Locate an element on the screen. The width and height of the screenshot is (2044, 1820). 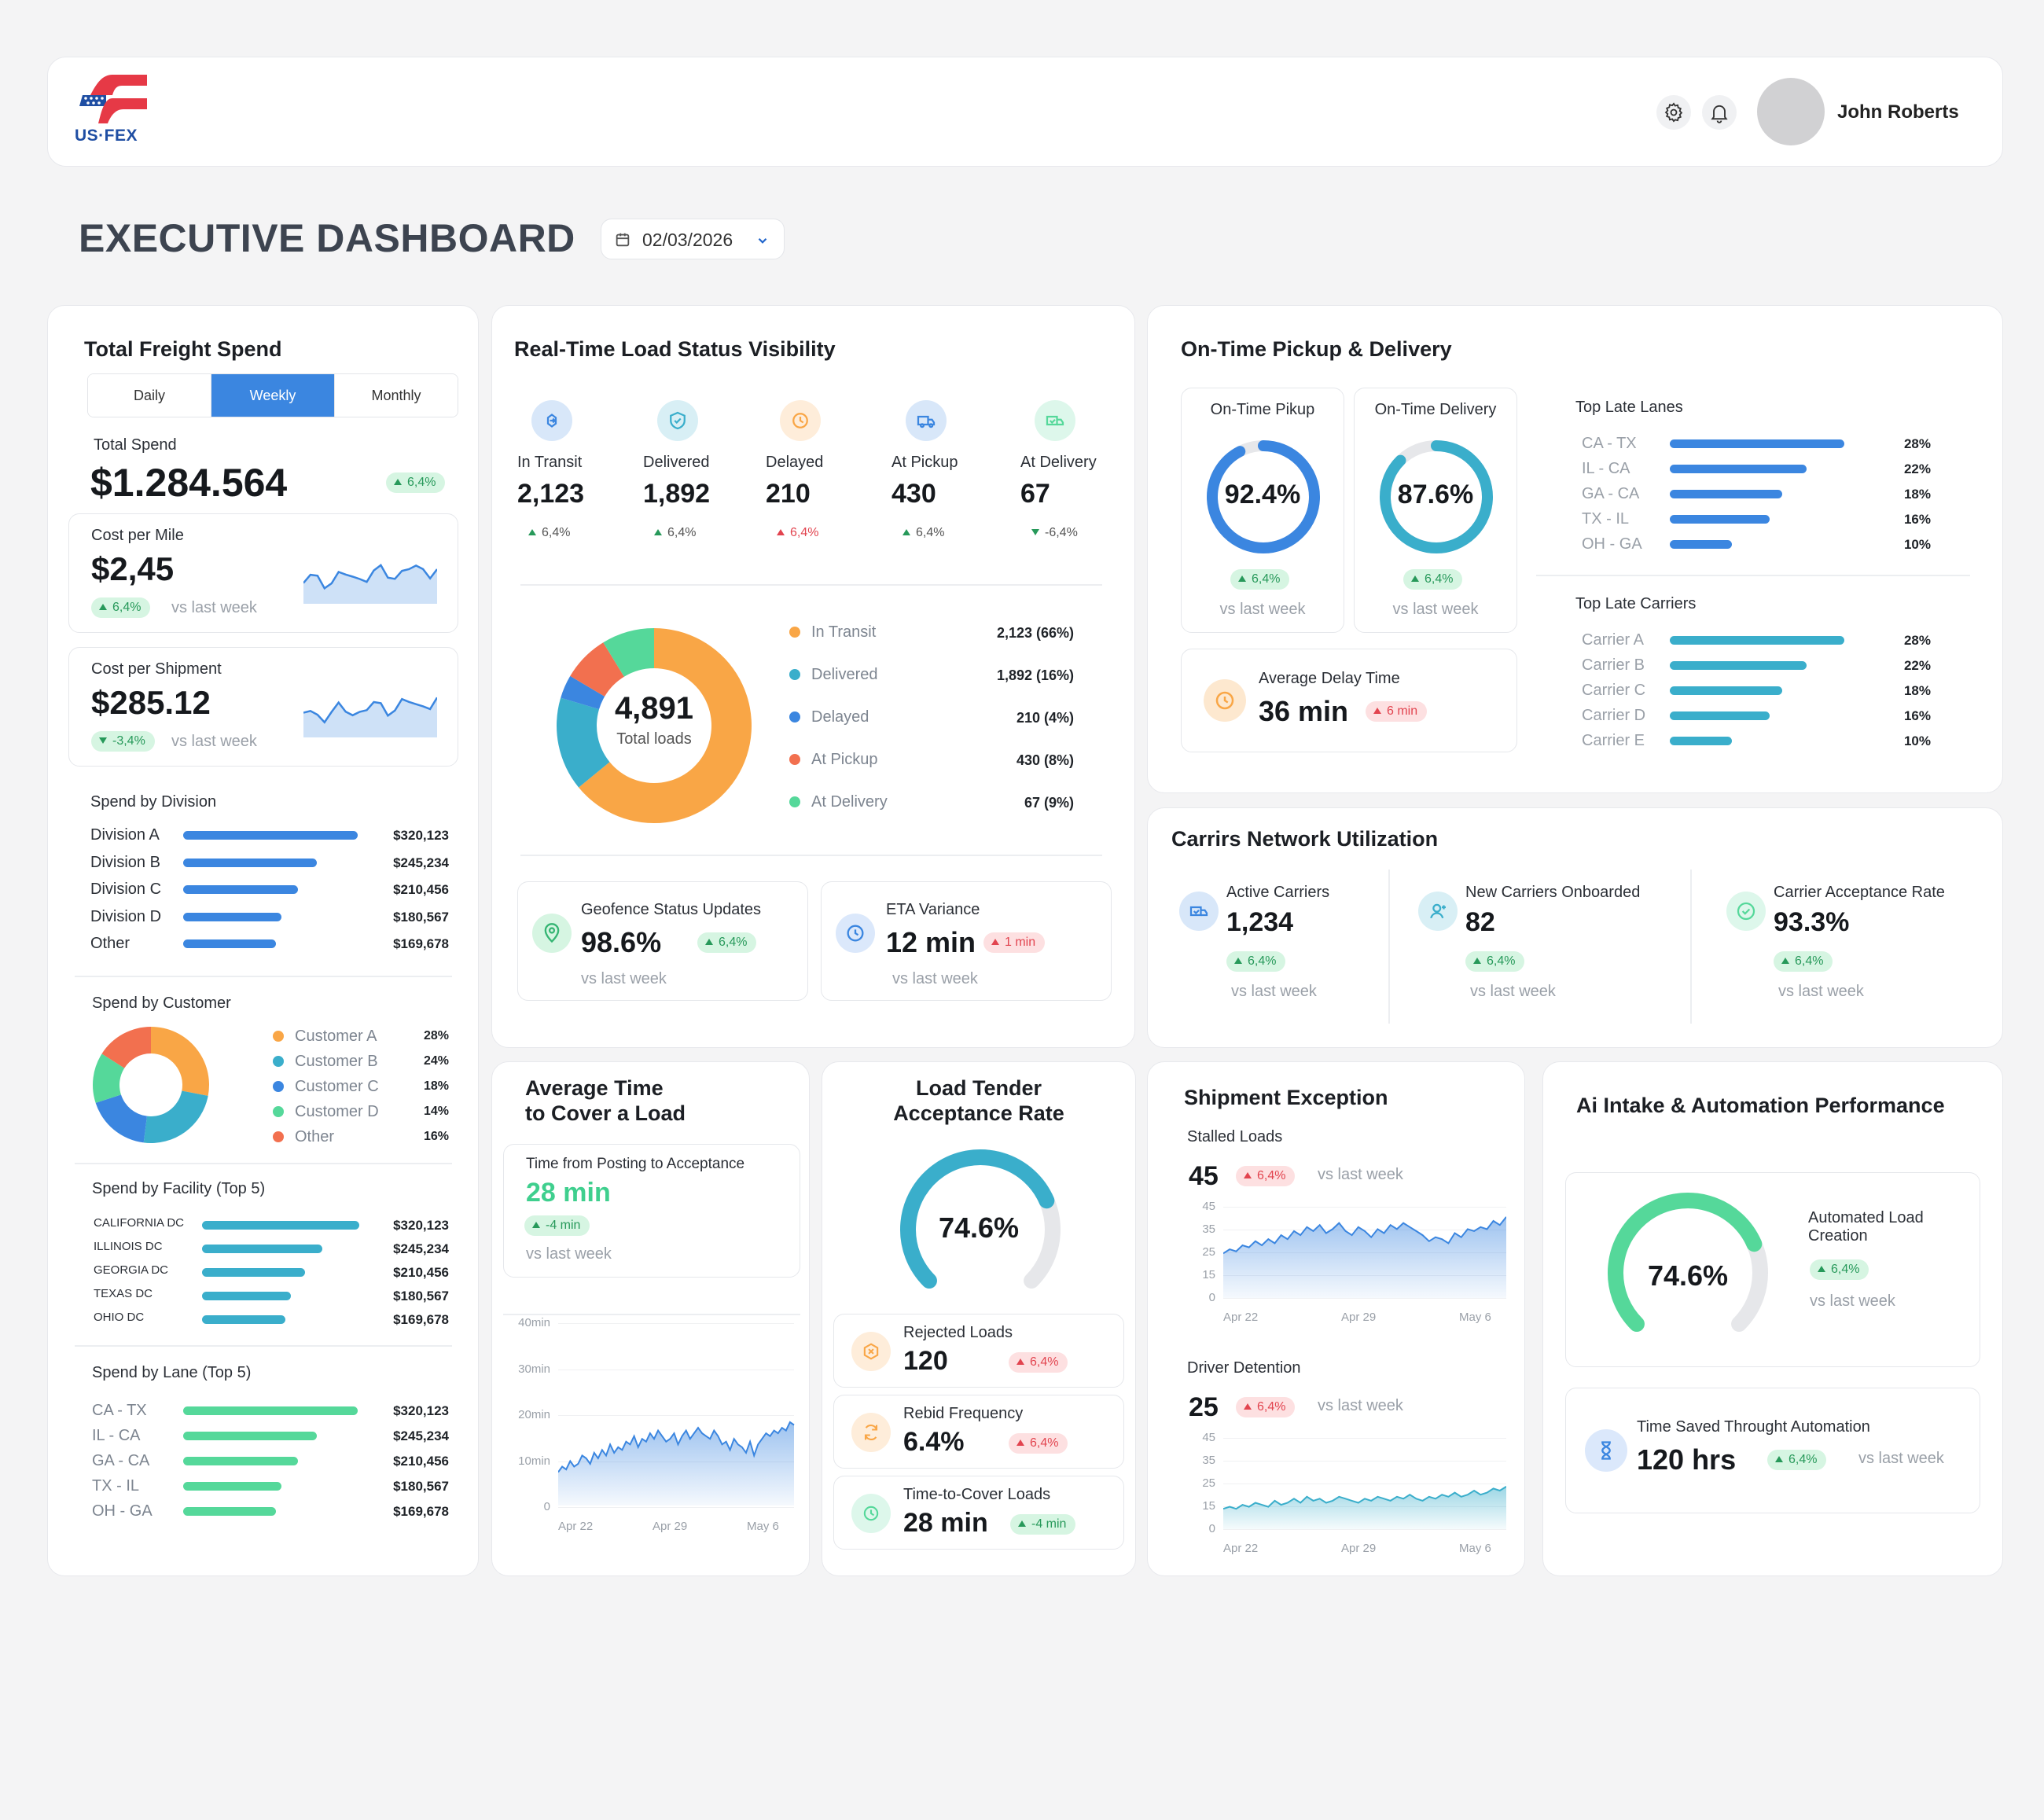
avatar is located at coordinates (1791, 111).